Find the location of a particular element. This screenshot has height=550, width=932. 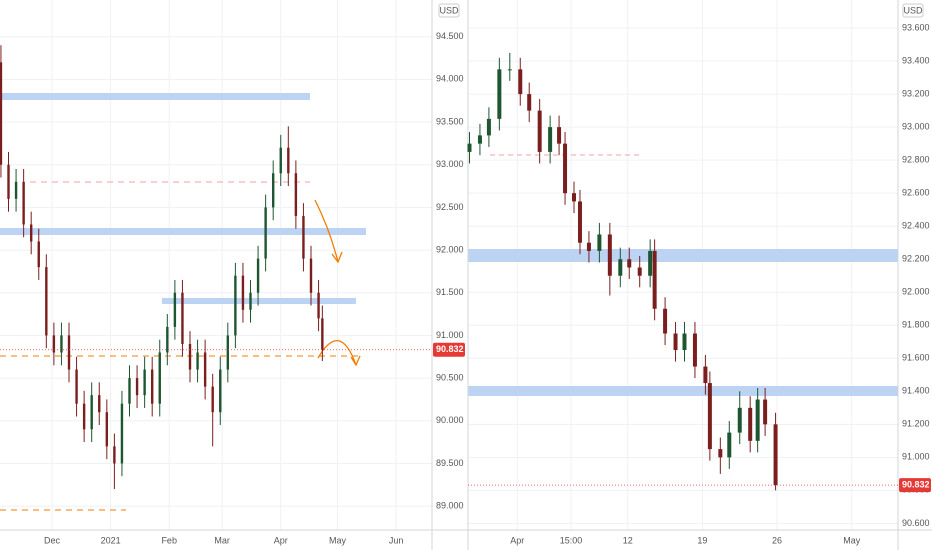

y-tick-label: 92.500 is located at coordinates (450, 207).